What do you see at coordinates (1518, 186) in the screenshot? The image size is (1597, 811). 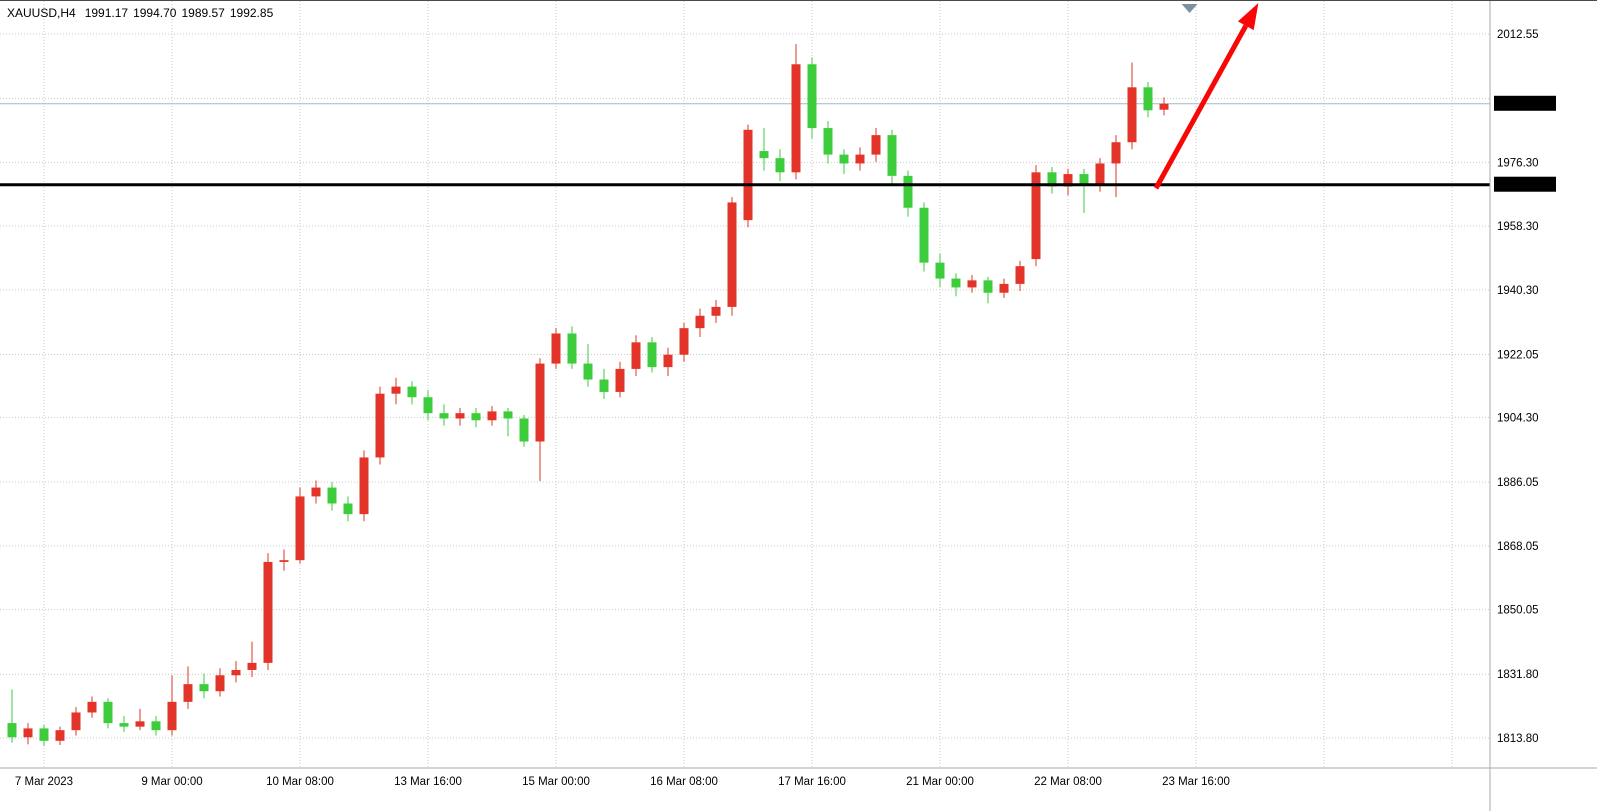 I see `price-label-text: 1970.00` at bounding box center [1518, 186].